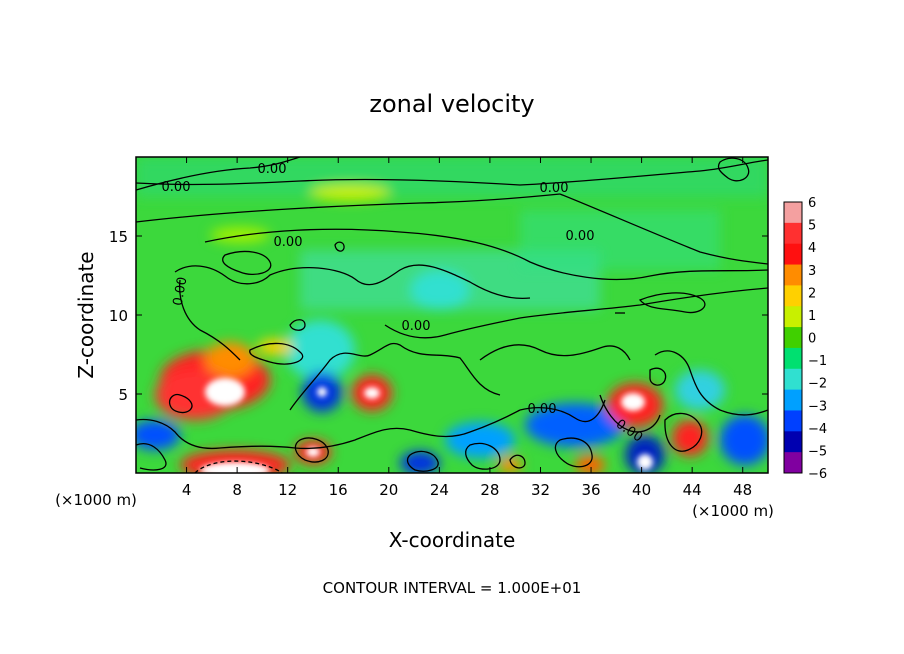  Describe the element at coordinates (641, 490) in the screenshot. I see `x-tick-label: 40` at that location.